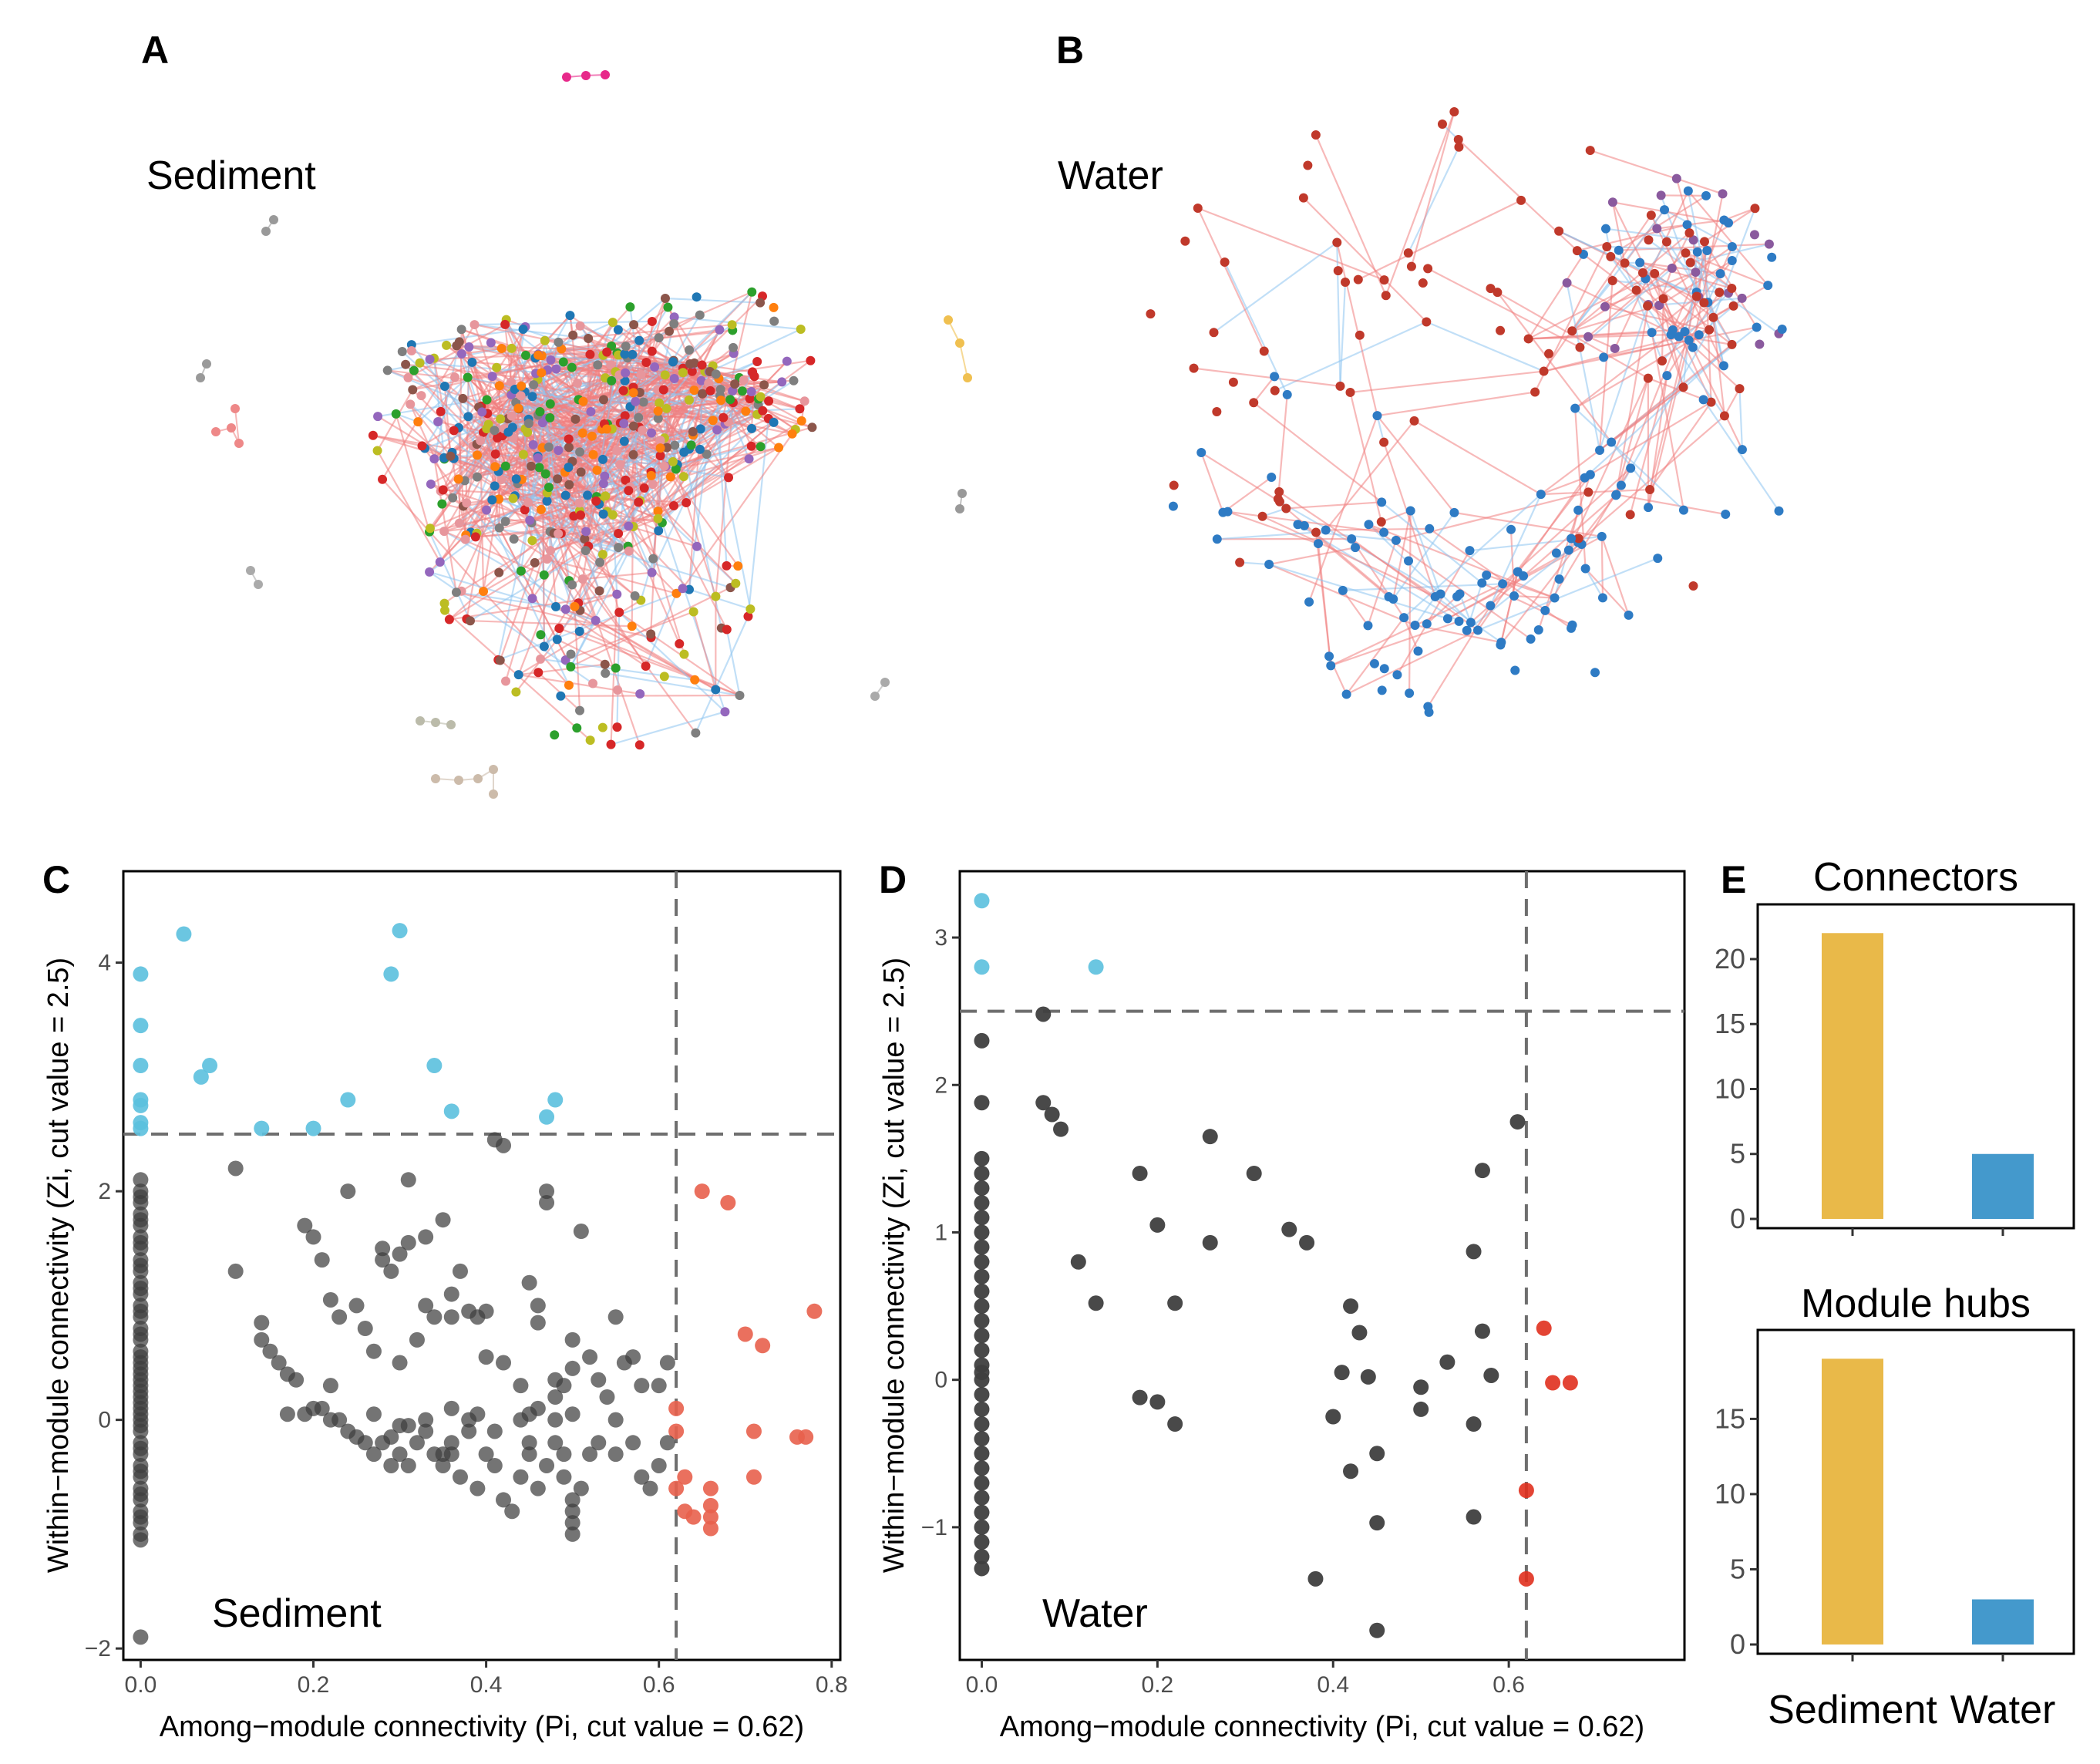  I want to click on network-b-label: Water, so click(1110, 175).